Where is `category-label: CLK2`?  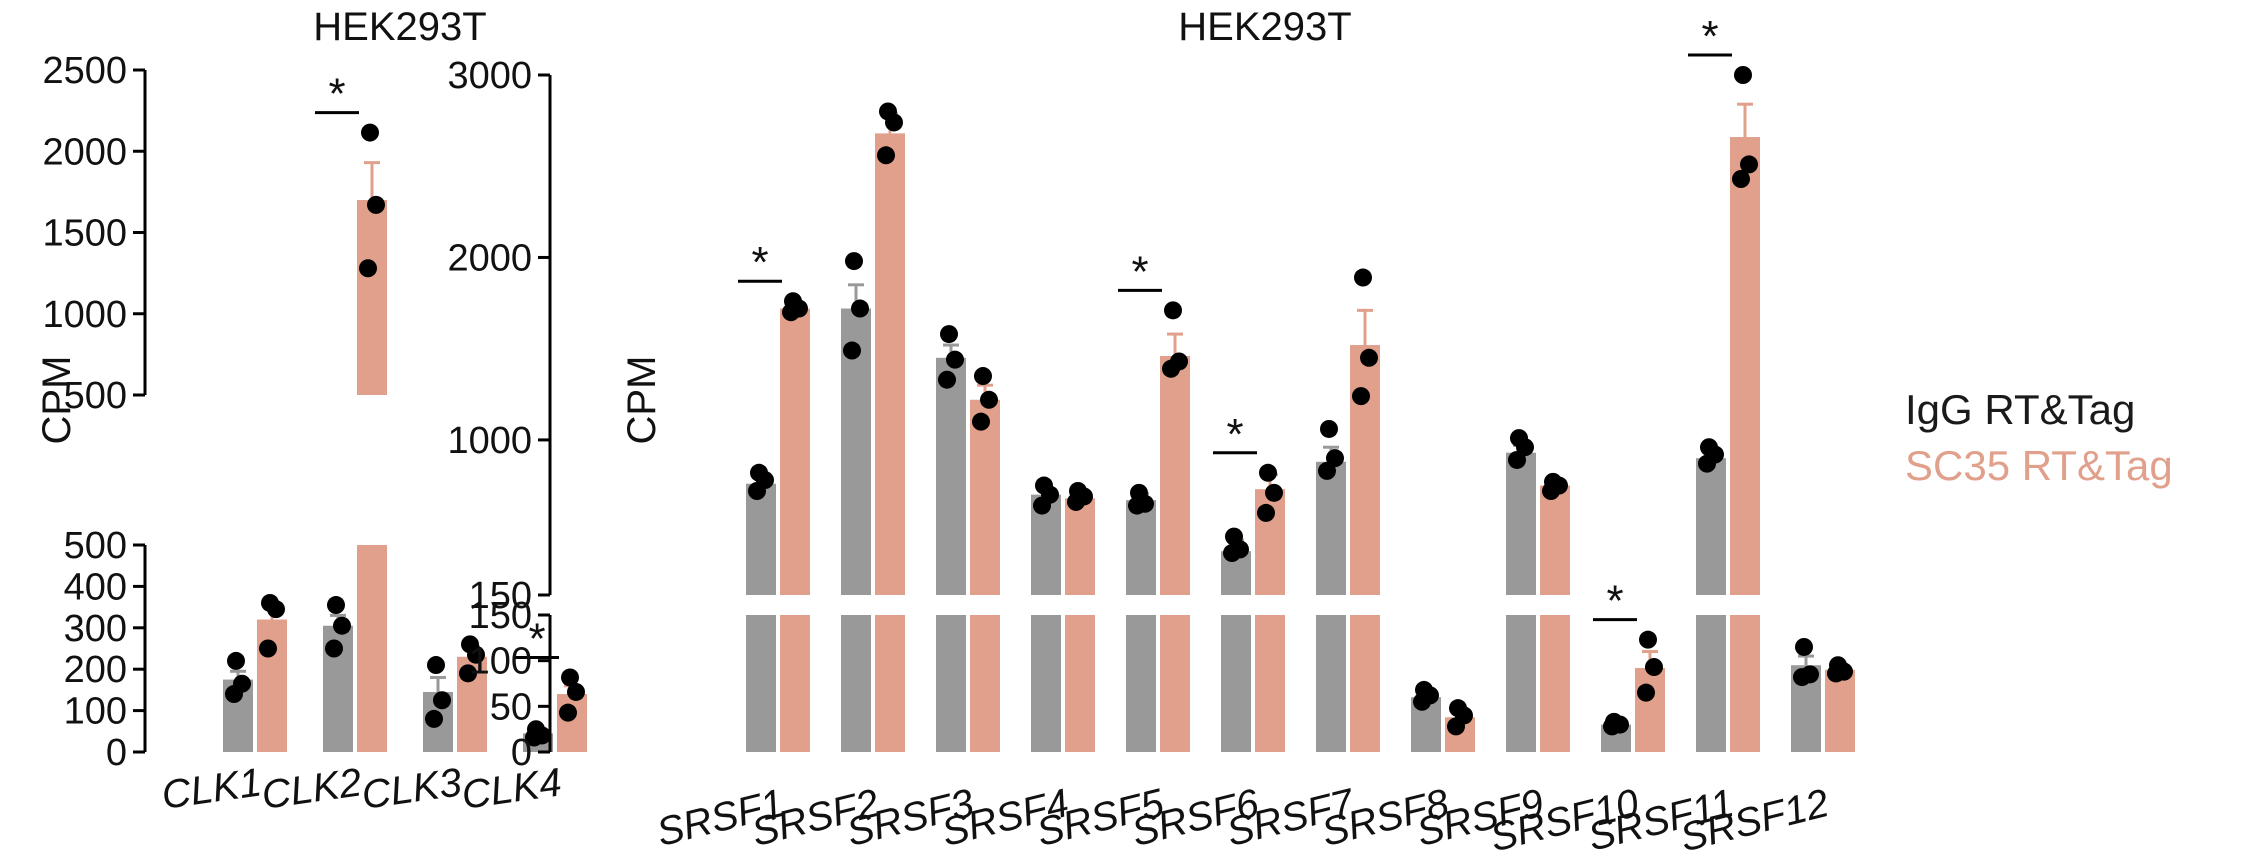
category-label: CLK2 is located at coordinates (311, 788).